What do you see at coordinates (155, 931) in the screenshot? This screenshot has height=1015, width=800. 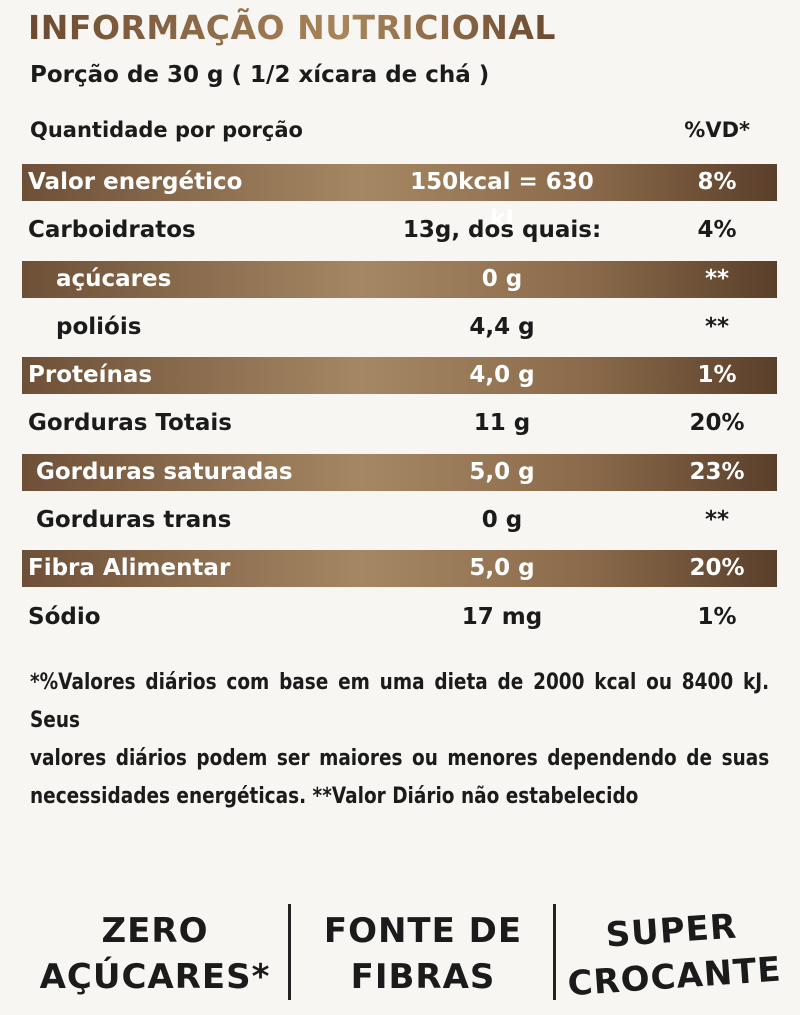 I see `badge-line: ZERO` at bounding box center [155, 931].